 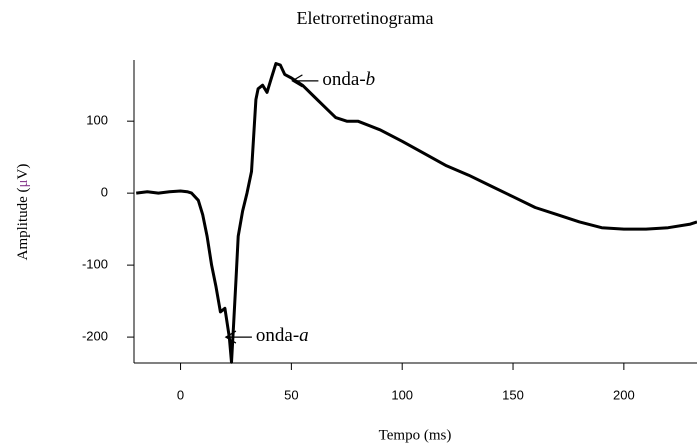 What do you see at coordinates (415, 435) in the screenshot?
I see `x-axis-label: Tempo (ms)` at bounding box center [415, 435].